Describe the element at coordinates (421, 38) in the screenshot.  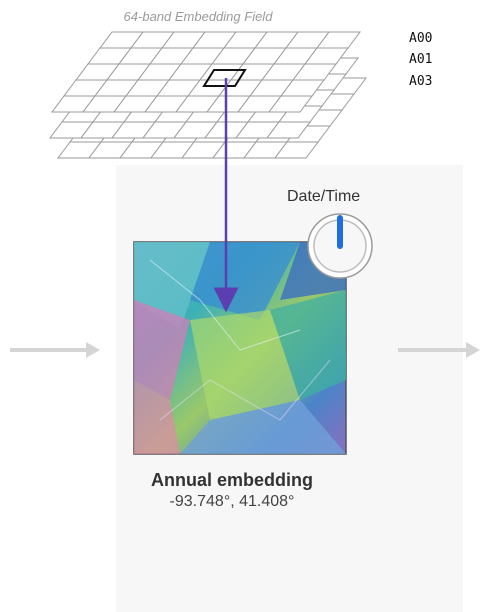
I see `band-label-a00: A00` at that location.